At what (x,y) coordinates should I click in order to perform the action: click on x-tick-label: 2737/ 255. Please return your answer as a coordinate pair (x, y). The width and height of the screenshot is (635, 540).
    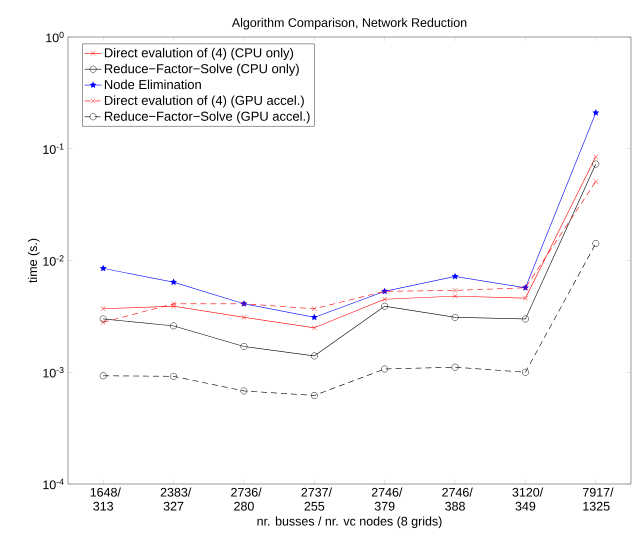
    Looking at the image, I should click on (316, 499).